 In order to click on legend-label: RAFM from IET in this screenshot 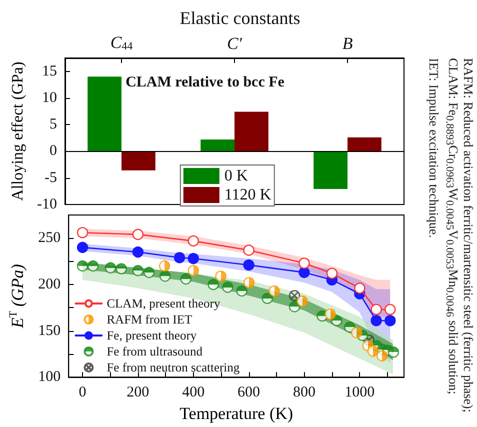, I will do `click(149, 319)`.